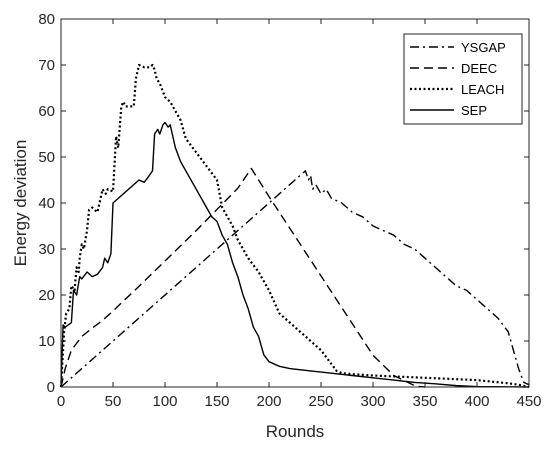  What do you see at coordinates (479, 68) in the screenshot?
I see `legend-label-deec: DEEC` at bounding box center [479, 68].